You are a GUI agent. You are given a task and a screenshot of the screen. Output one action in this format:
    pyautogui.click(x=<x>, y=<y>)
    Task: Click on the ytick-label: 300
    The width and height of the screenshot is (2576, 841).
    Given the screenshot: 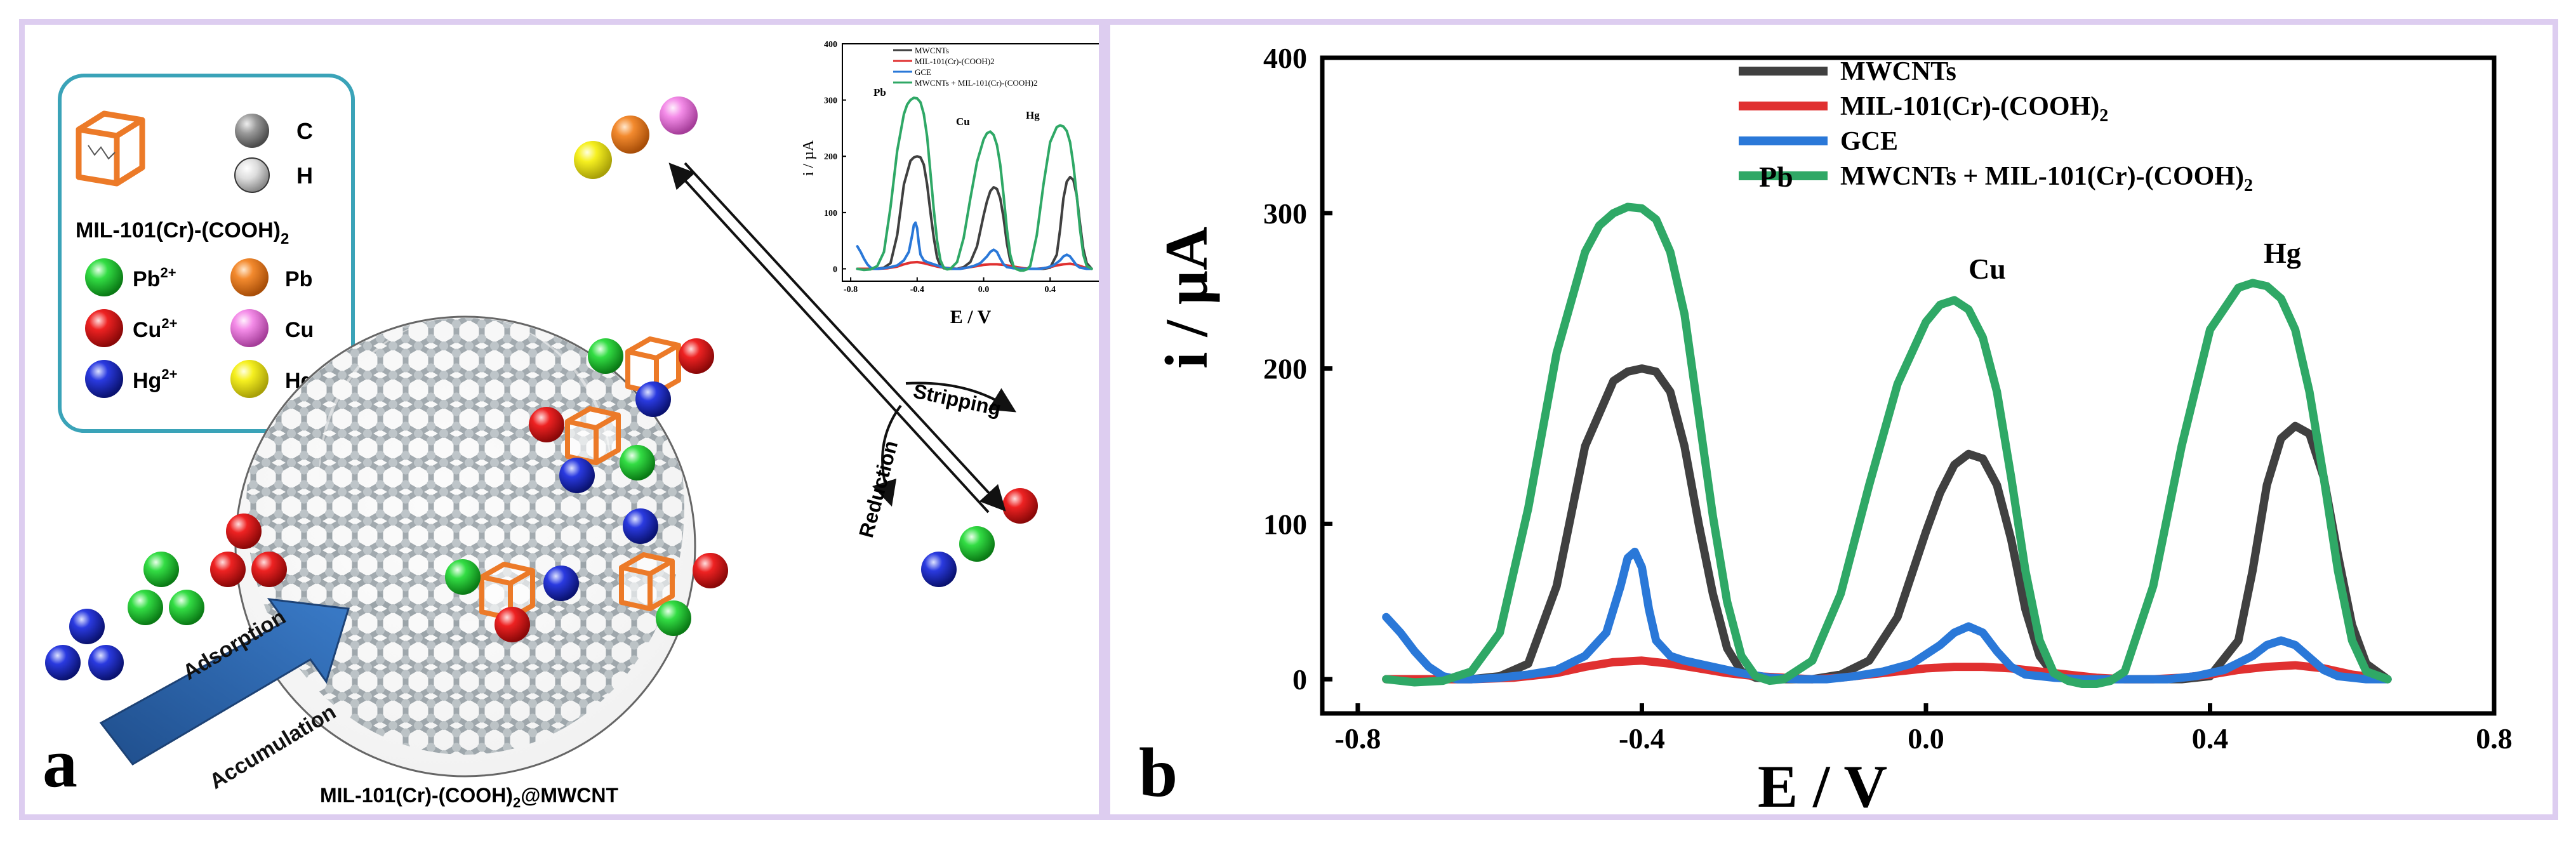 What is the action you would take?
    pyautogui.click(x=1285, y=213)
    